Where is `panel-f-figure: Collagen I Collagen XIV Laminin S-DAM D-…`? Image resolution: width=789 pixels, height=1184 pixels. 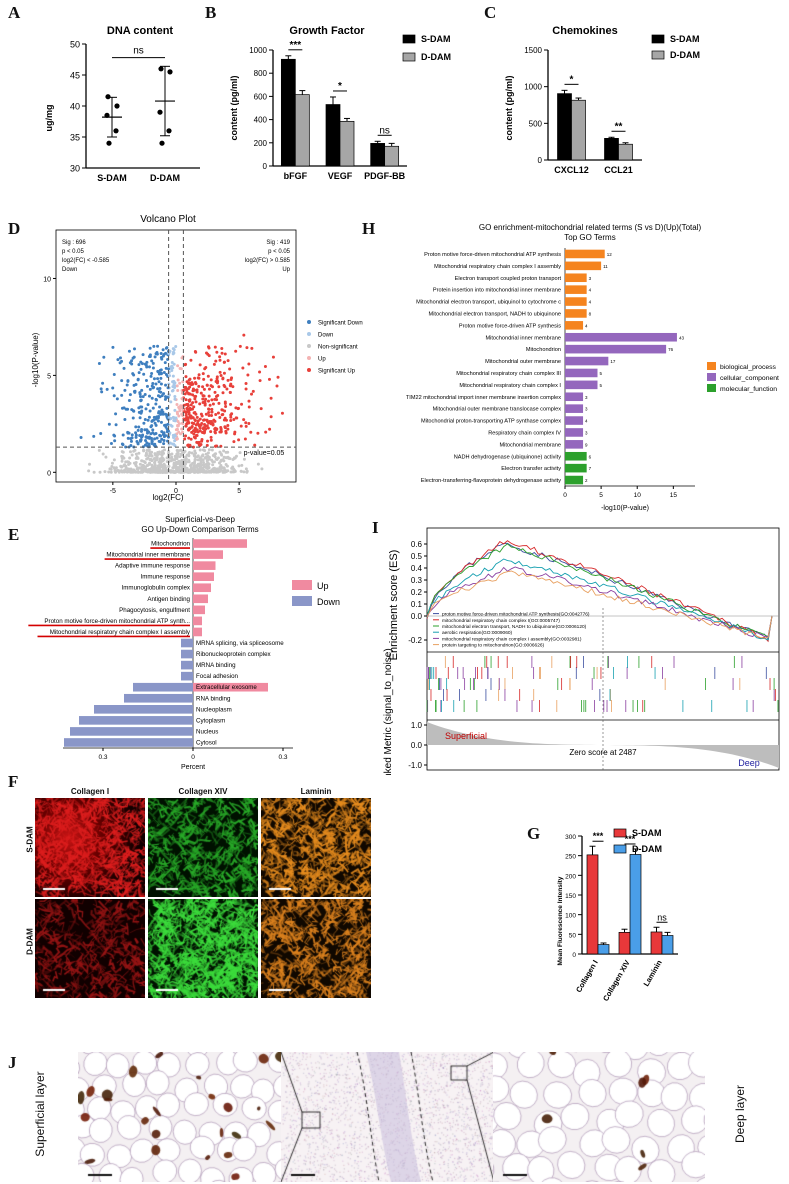 panel-f-figure: Collagen I Collagen XIV Laminin S-DAM D-… is located at coordinates (200, 892).